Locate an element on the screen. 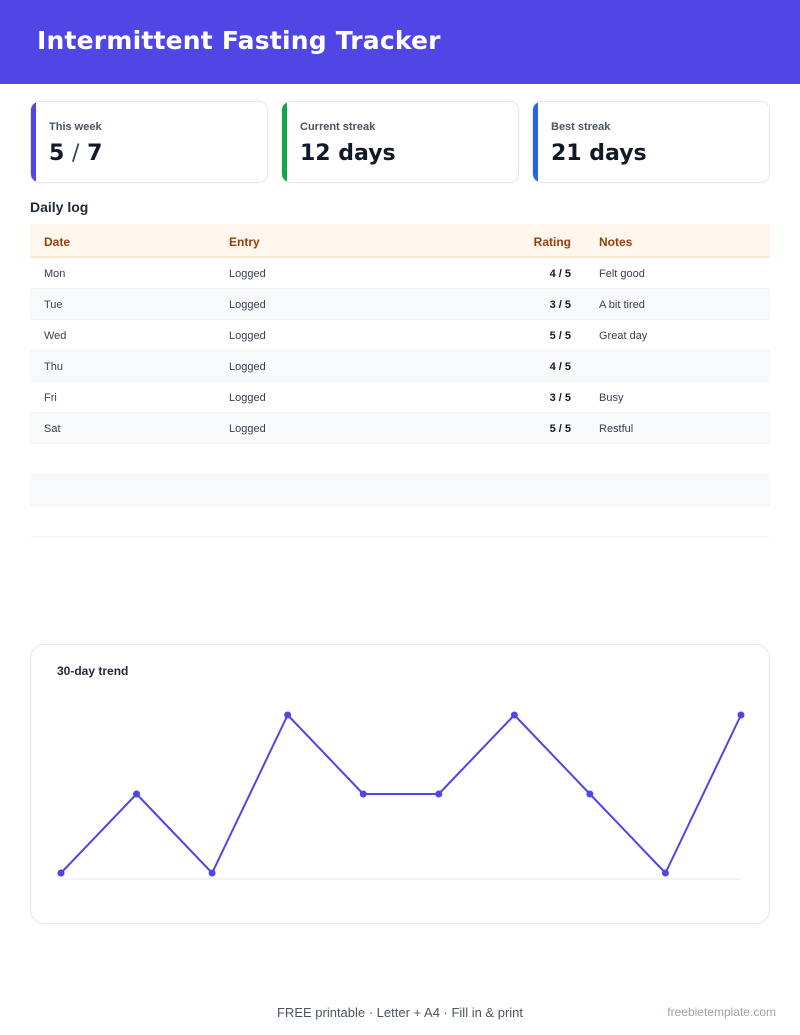  stat-value: 12 days is located at coordinates (348, 153).